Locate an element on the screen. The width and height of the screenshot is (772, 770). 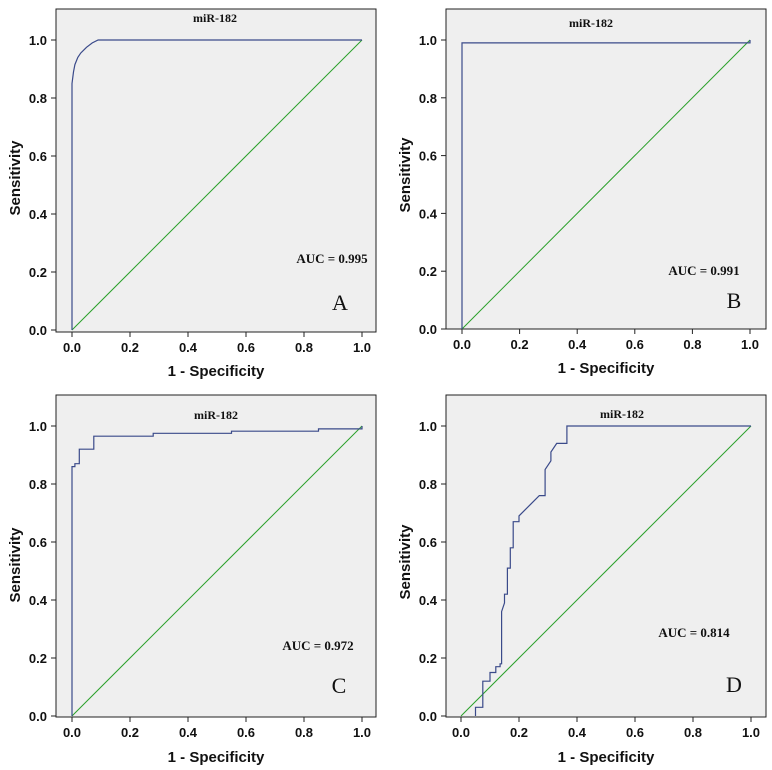
auc-annotation: AUC = 0.995 is located at coordinates (332, 258).